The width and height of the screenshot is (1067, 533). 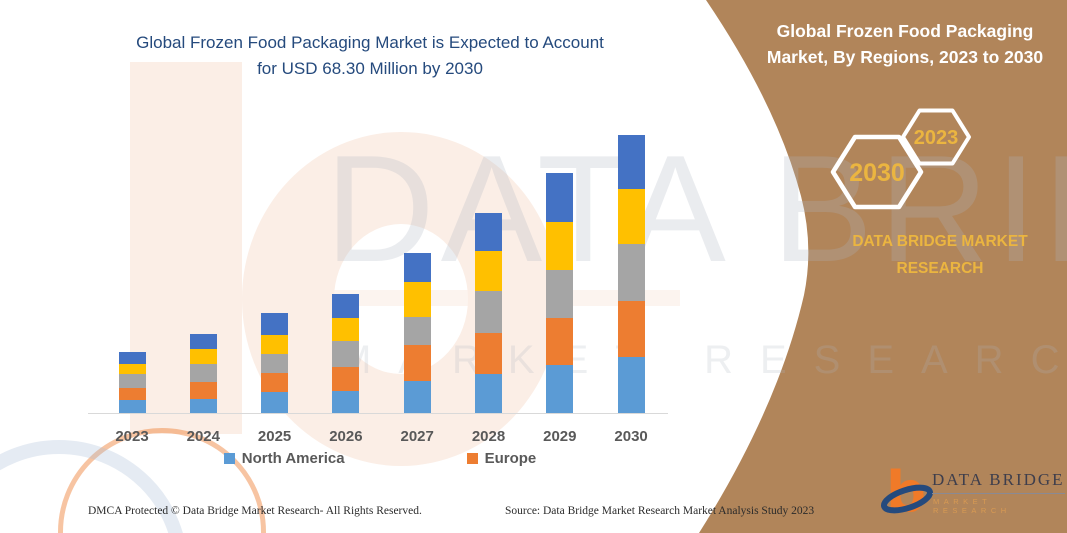 I want to click on x-axis-label-2024: 2024, so click(x=203, y=436).